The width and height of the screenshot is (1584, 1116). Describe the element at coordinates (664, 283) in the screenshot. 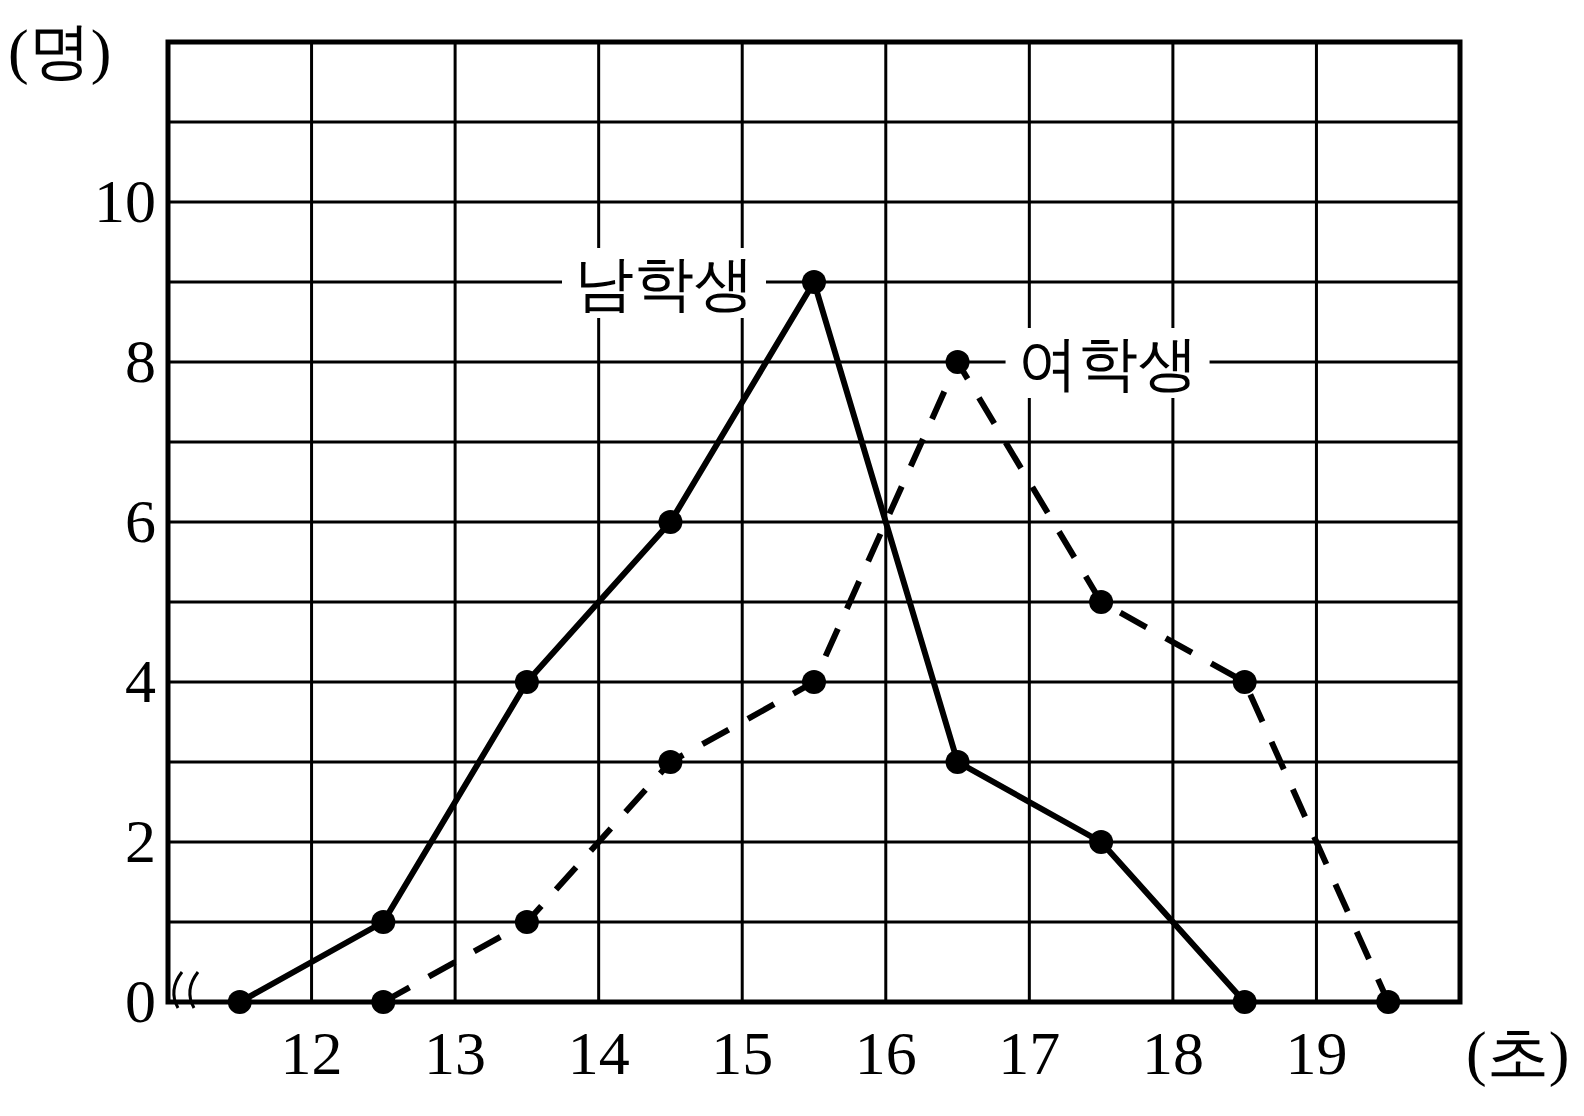

I see `series-label: 남학생` at that location.